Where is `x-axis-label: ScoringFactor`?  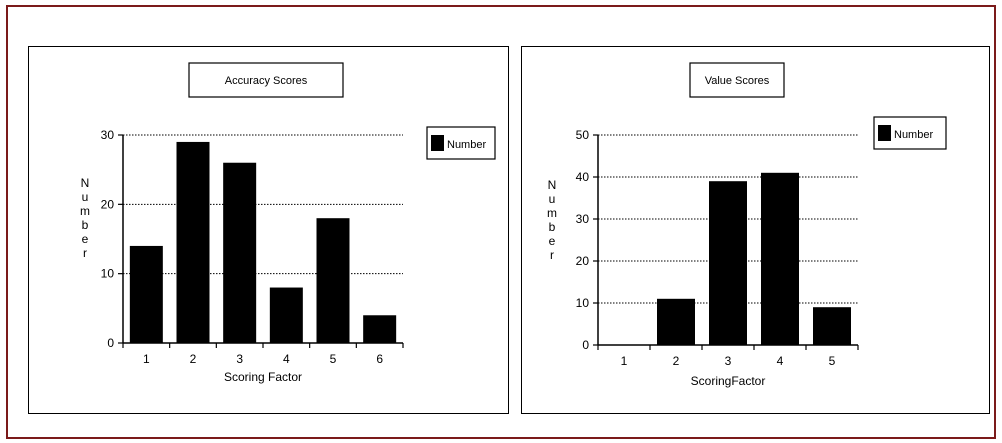 x-axis-label: ScoringFactor is located at coordinates (728, 381).